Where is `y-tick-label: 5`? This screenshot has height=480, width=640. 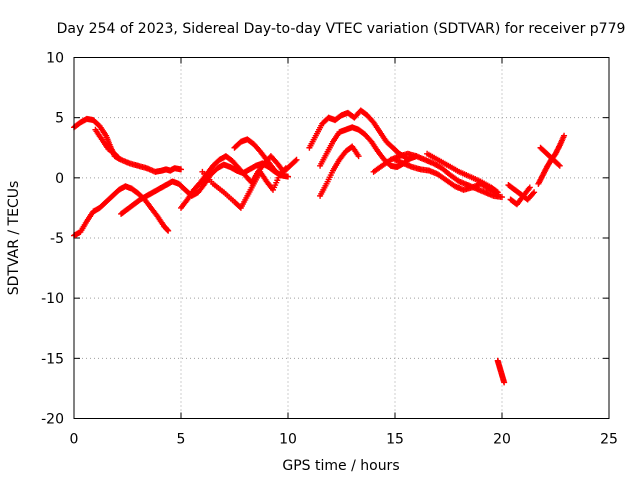 y-tick-label: 5 is located at coordinates (59, 119).